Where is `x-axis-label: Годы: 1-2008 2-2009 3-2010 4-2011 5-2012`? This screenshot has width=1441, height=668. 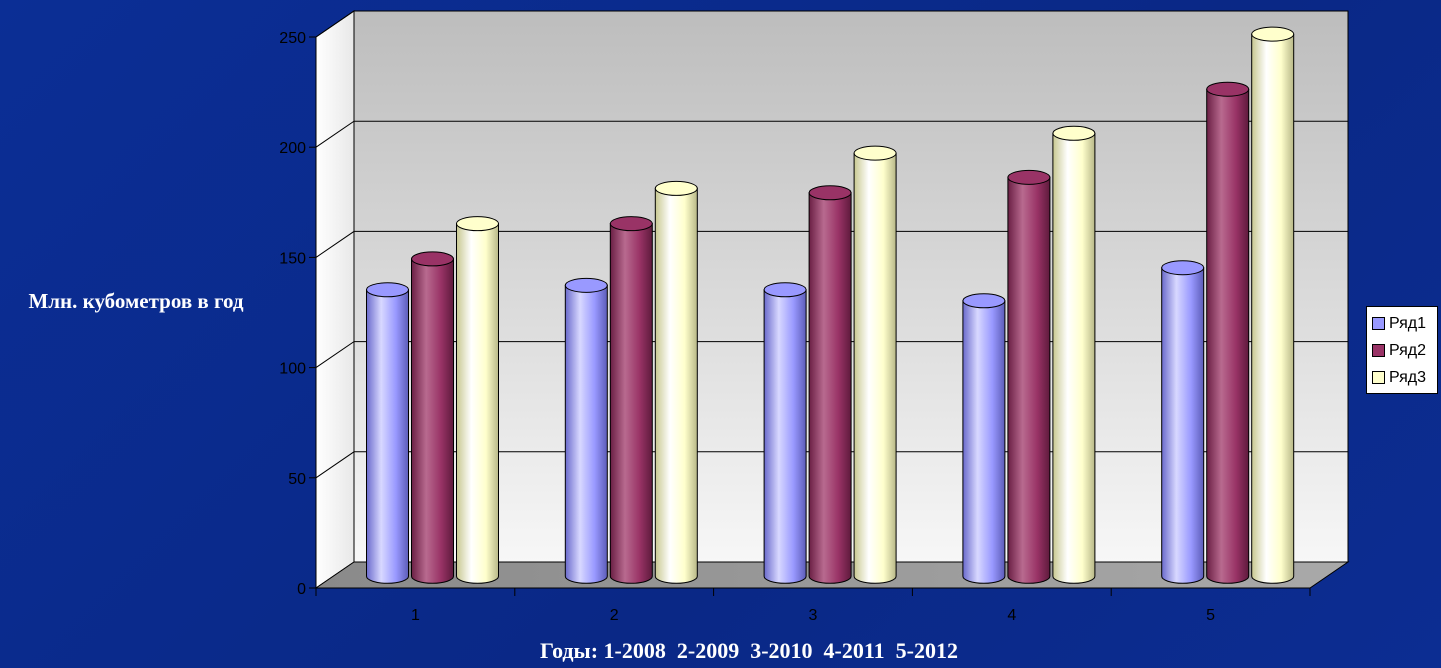 x-axis-label: Годы: 1-2008 2-2009 3-2010 4-2011 5-2012 is located at coordinates (749, 650).